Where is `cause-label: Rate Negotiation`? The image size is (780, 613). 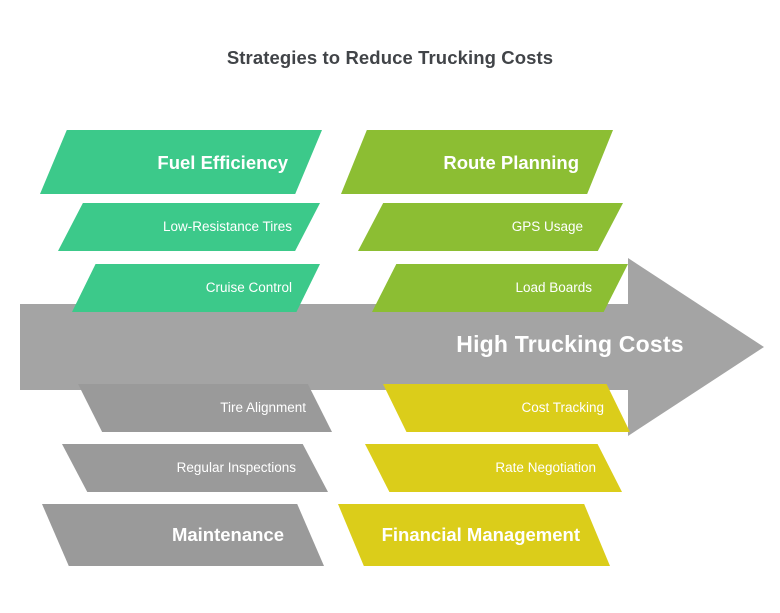 cause-label: Rate Negotiation is located at coordinates (545, 467).